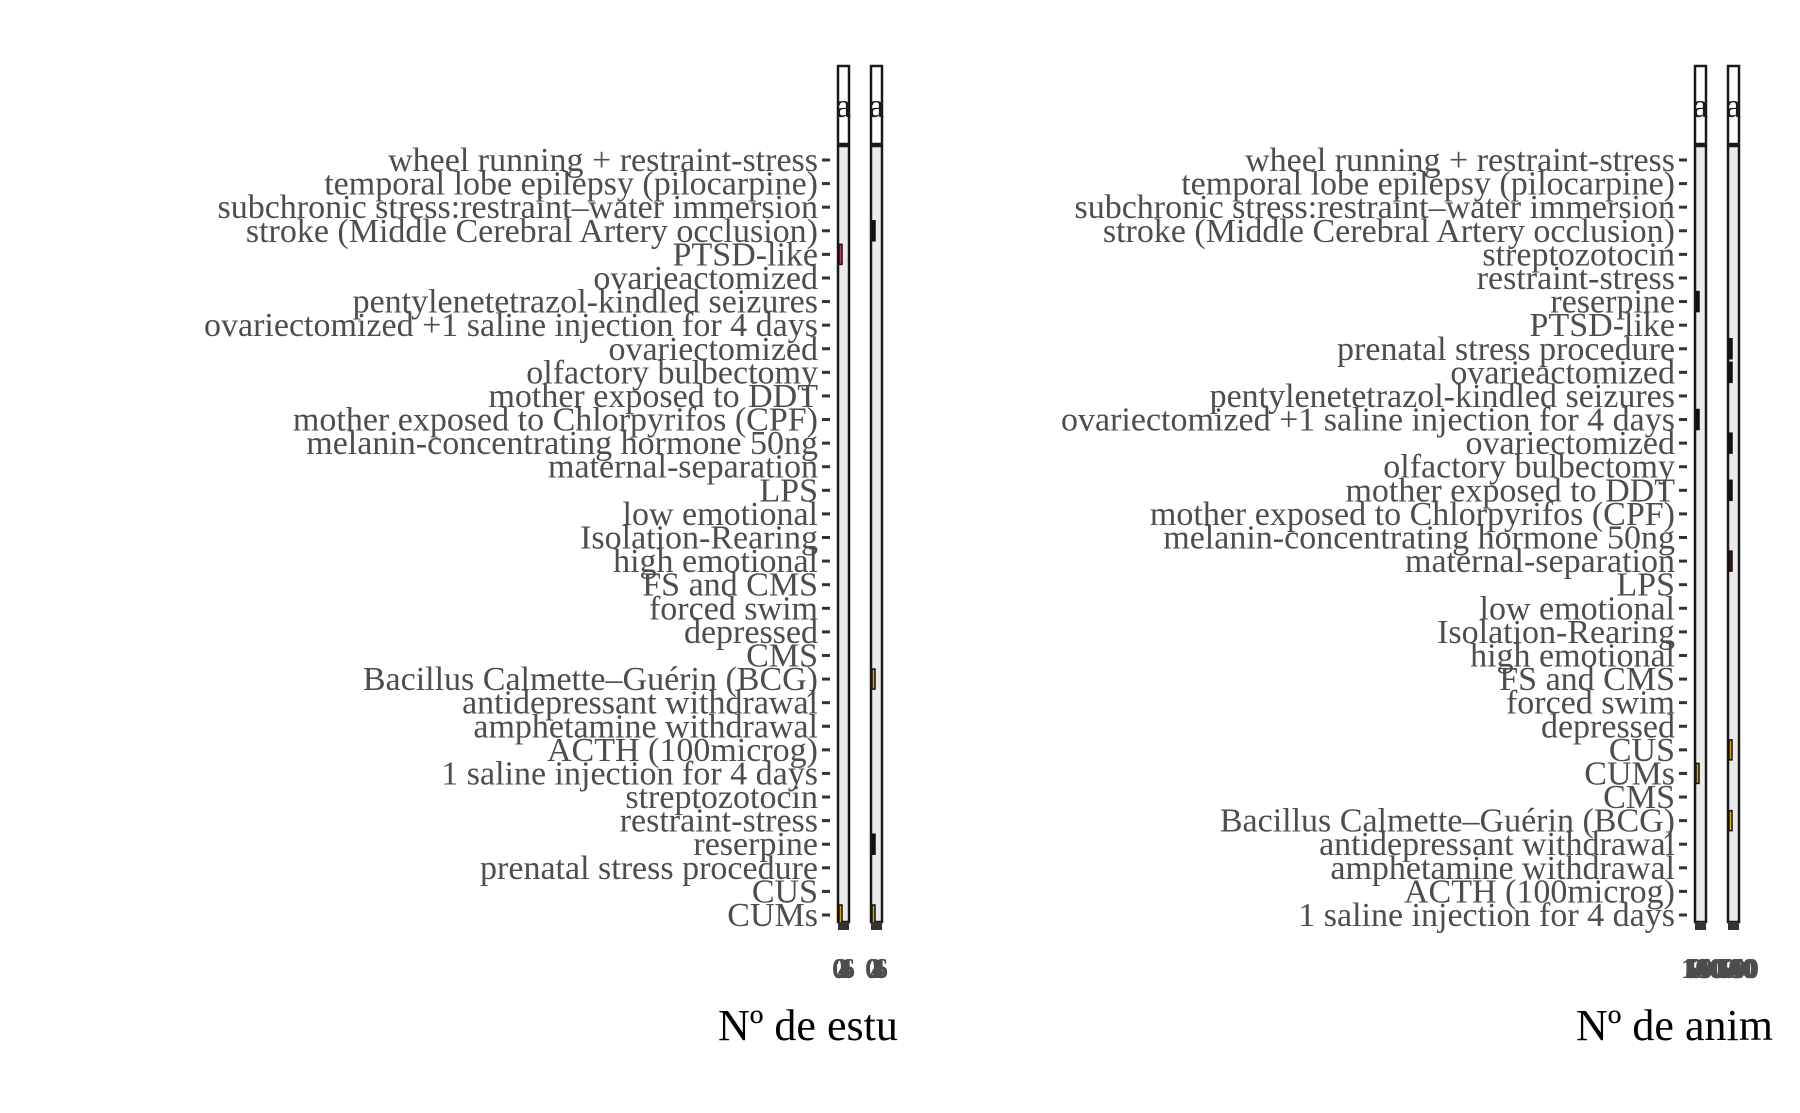 The height and width of the screenshot is (1113, 1800). What do you see at coordinates (682, 750) in the screenshot?
I see `category-label: ACTH (100microg)` at bounding box center [682, 750].